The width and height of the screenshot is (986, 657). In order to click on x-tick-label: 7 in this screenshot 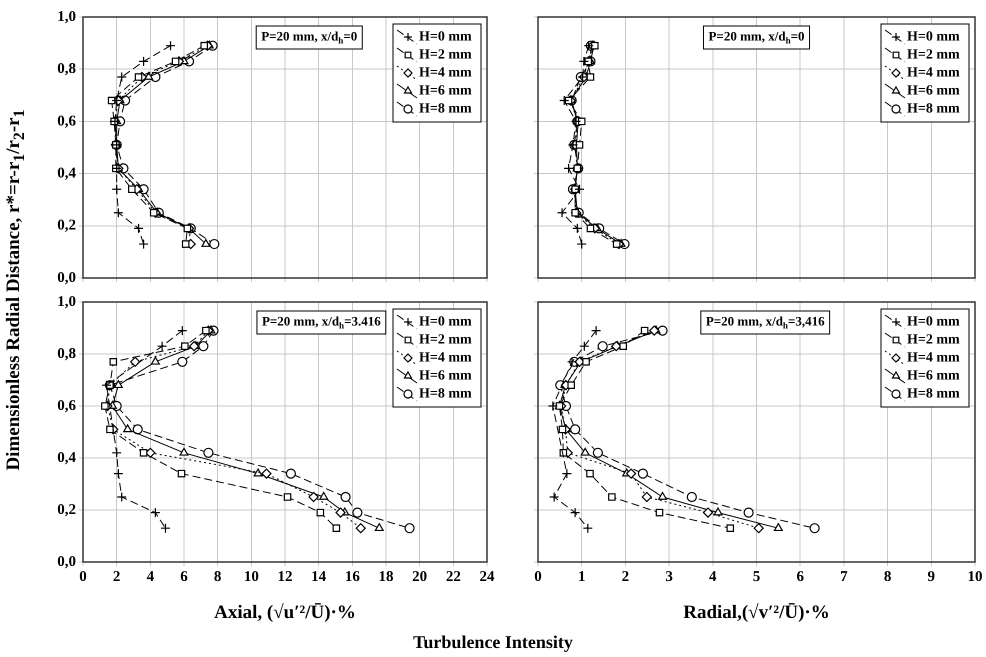, I will do `click(844, 576)`.